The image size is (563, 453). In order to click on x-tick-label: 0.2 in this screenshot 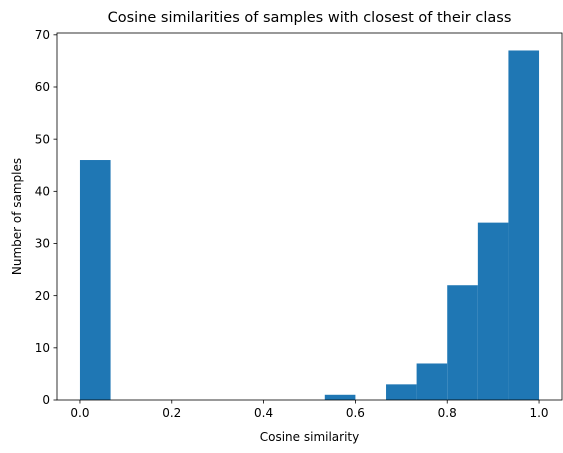, I will do `click(171, 413)`.